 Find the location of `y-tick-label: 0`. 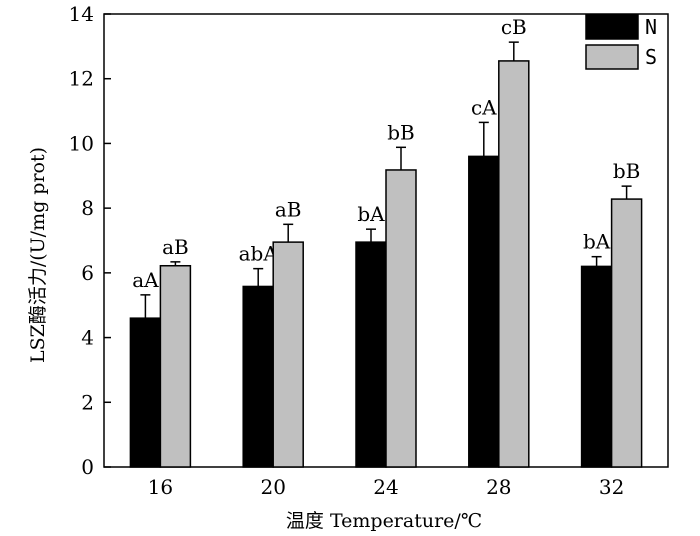

y-tick-label: 0 is located at coordinates (87, 467).